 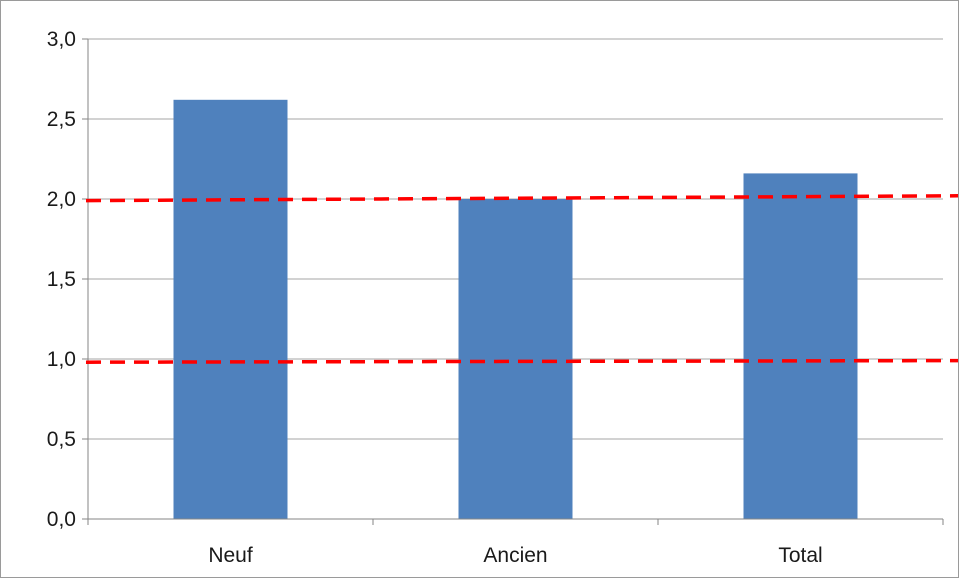 I want to click on x-category-label: Neuf, so click(x=230, y=555).